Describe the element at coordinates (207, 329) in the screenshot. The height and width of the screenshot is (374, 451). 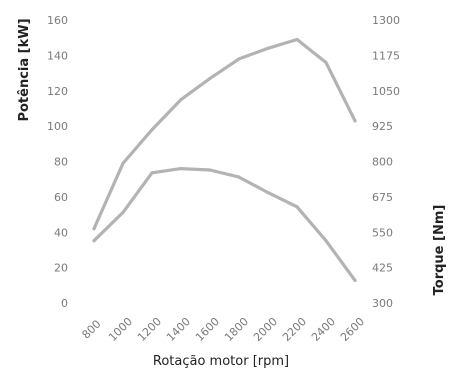
I see `x-tick-label: 1600` at that location.